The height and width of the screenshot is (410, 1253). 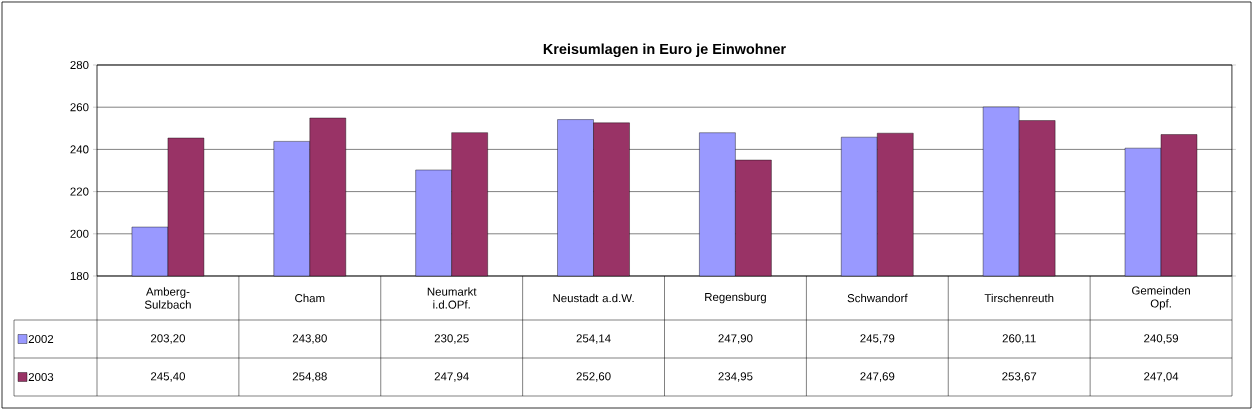 I want to click on x-tick-label: Gemeinden Opf., so click(x=1161, y=298).